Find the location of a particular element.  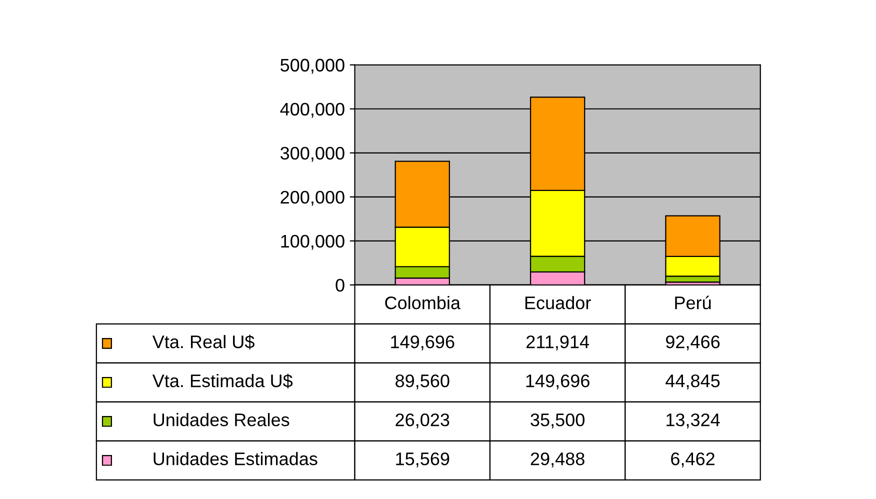

data-label: 26,023 is located at coordinates (423, 420).